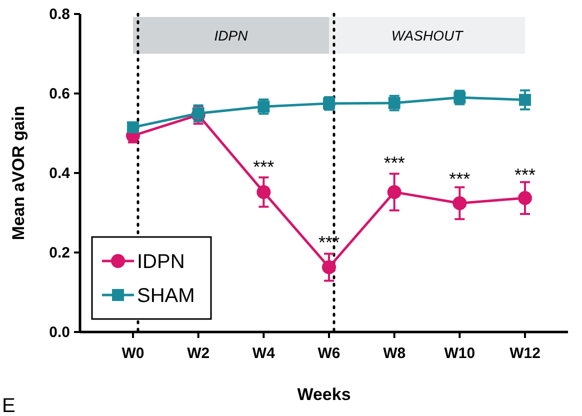 The image size is (582, 416). Describe the element at coordinates (460, 353) in the screenshot. I see `x-tick-label: W10` at that location.